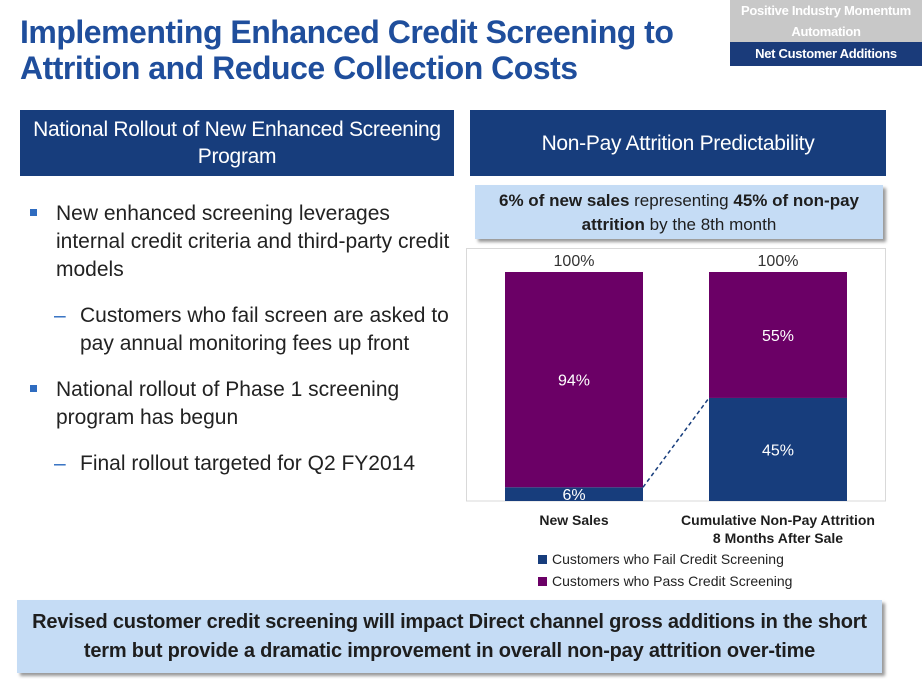 The height and width of the screenshot is (679, 922). What do you see at coordinates (542, 581) in the screenshot?
I see `legend-swatch-pass` at bounding box center [542, 581].